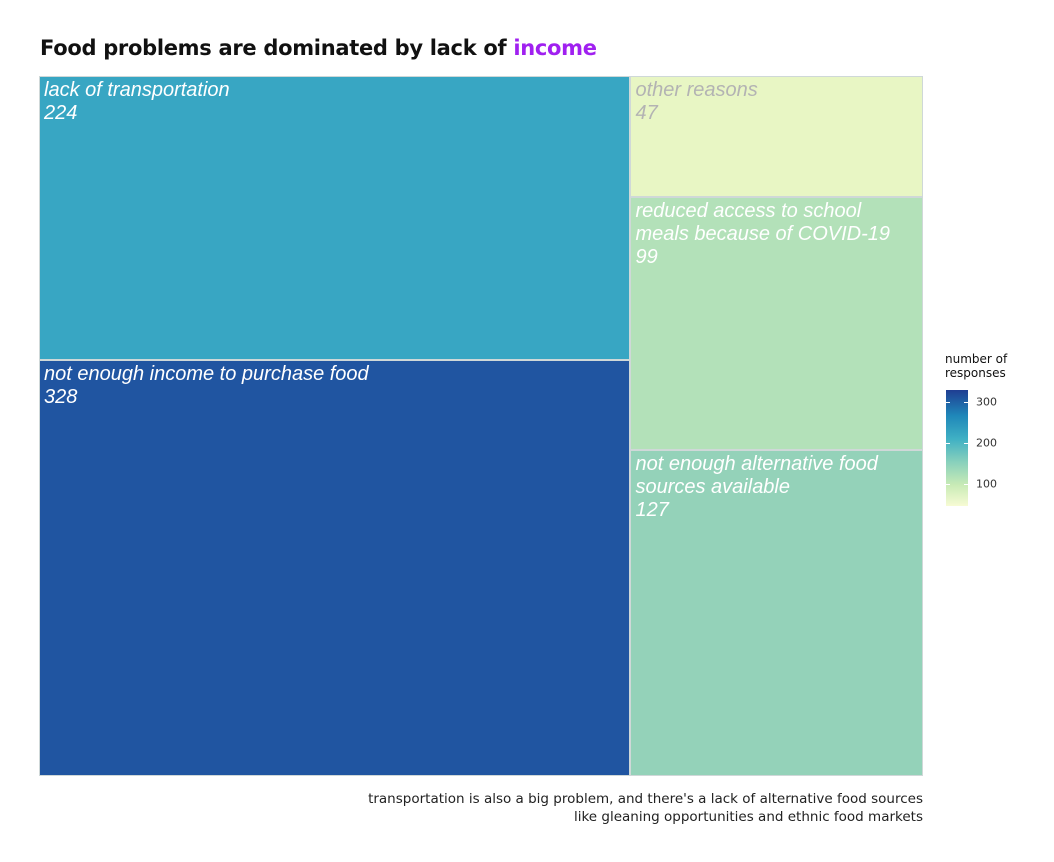  Describe the element at coordinates (986, 484) in the screenshot. I see `legend-tick-label: 100` at that location.